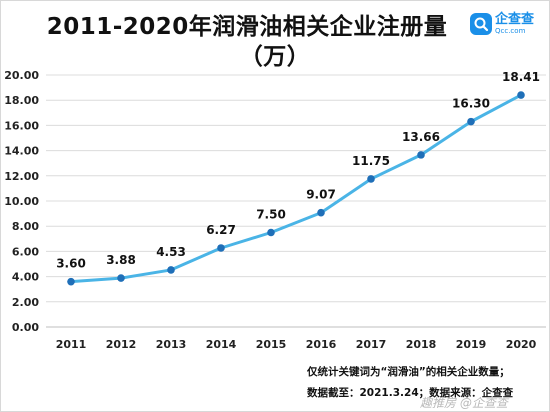 The image size is (550, 412). I want to click on y-tick-label: 8.00, so click(25, 226).